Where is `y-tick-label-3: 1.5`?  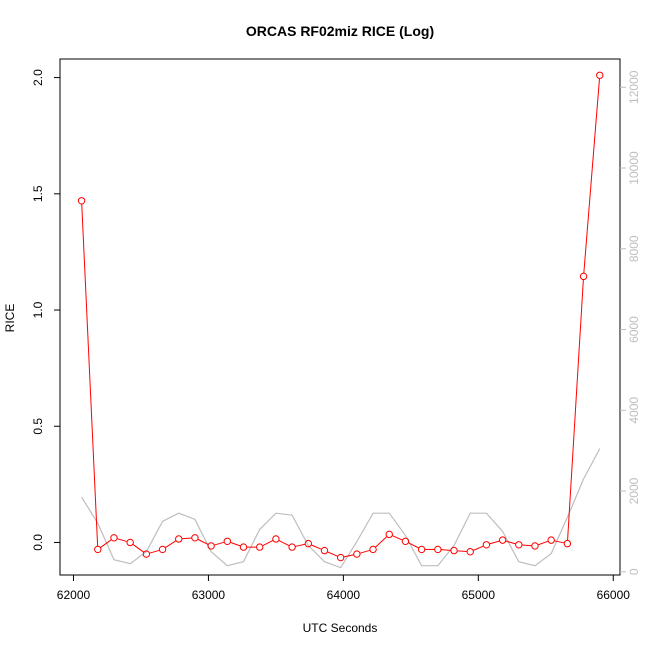
y-tick-label-3: 1.5 is located at coordinates (38, 193).